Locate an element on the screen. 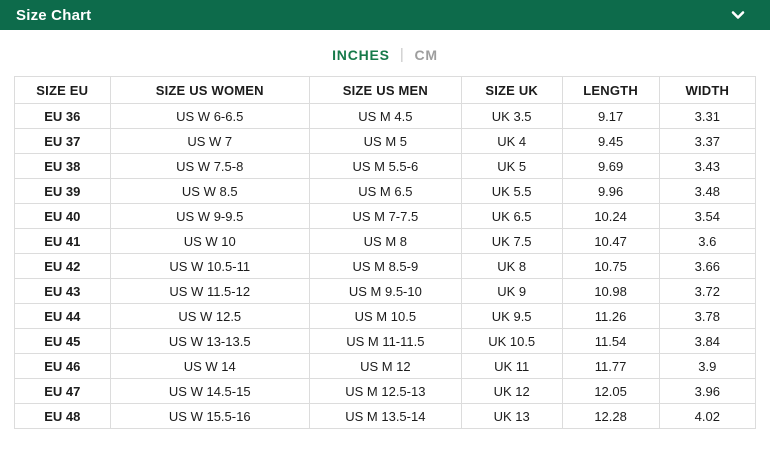 This screenshot has height=456, width=770. table-row: EU 39 US W 8.5 US M 6.5 UK 5.5 9.96 3.48 is located at coordinates (385, 191).